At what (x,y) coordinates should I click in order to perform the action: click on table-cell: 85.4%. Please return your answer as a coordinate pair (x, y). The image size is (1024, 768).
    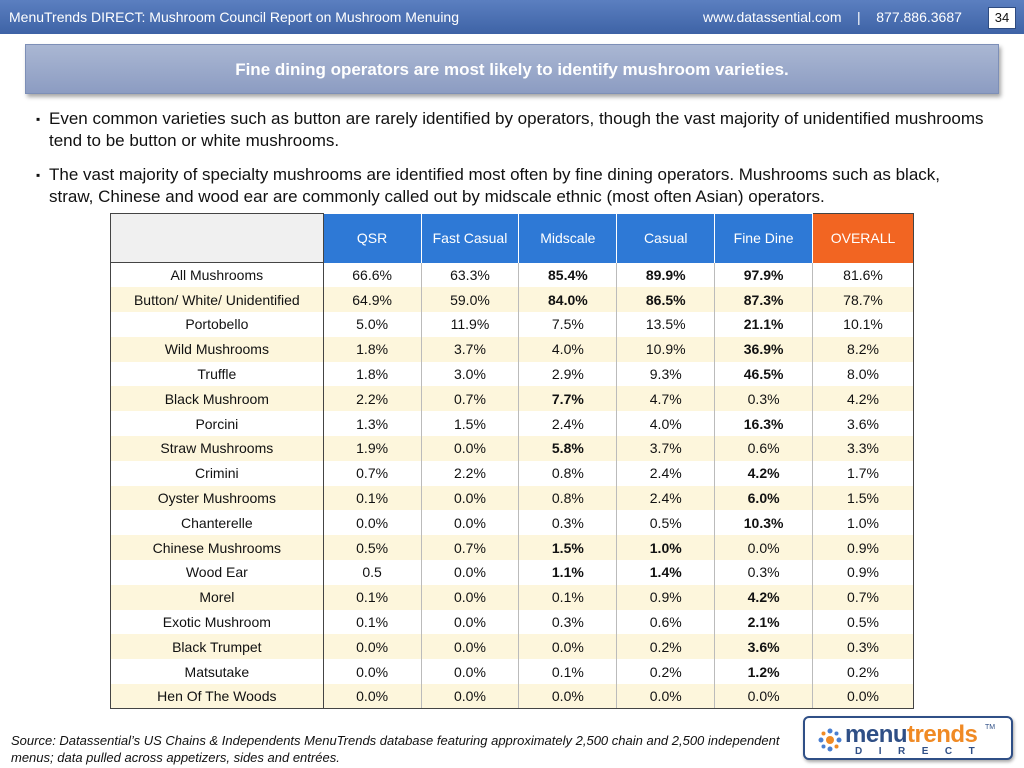
    Looking at the image, I should click on (568, 275).